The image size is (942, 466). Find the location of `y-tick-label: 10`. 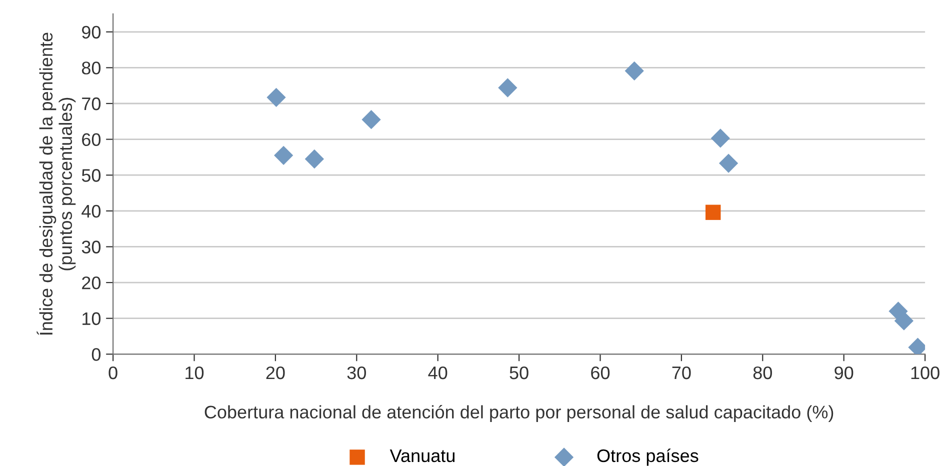

y-tick-label: 10 is located at coordinates (91, 319).